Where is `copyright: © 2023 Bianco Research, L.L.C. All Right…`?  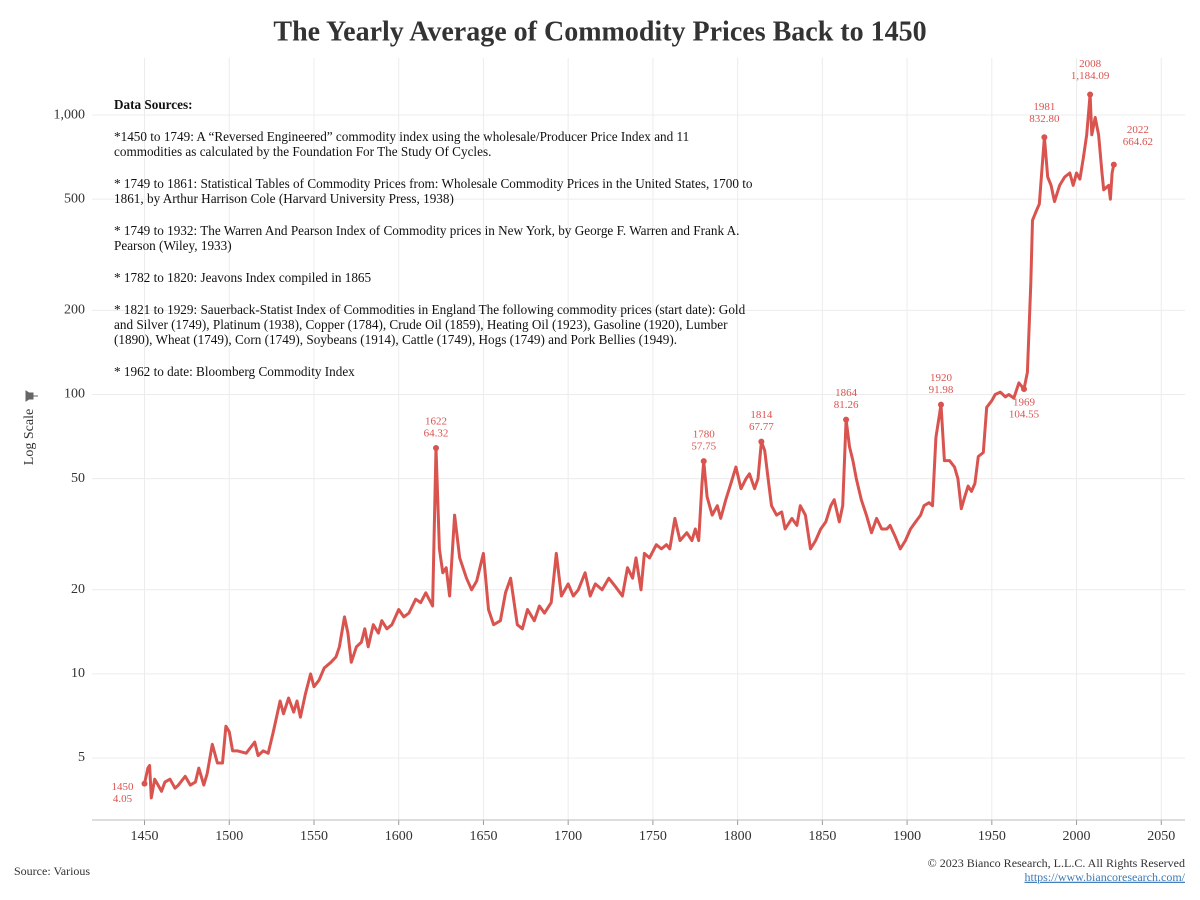 copyright: © 2023 Bianco Research, L.L.C. All Right… is located at coordinates (1056, 863).